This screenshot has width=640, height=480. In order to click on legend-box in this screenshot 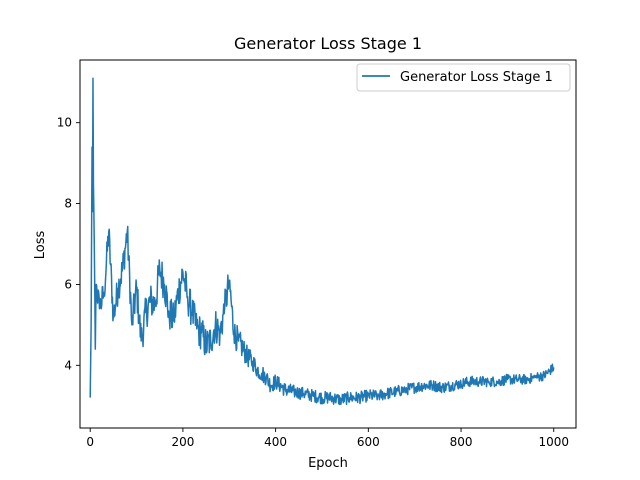, I will do `click(463, 77)`.